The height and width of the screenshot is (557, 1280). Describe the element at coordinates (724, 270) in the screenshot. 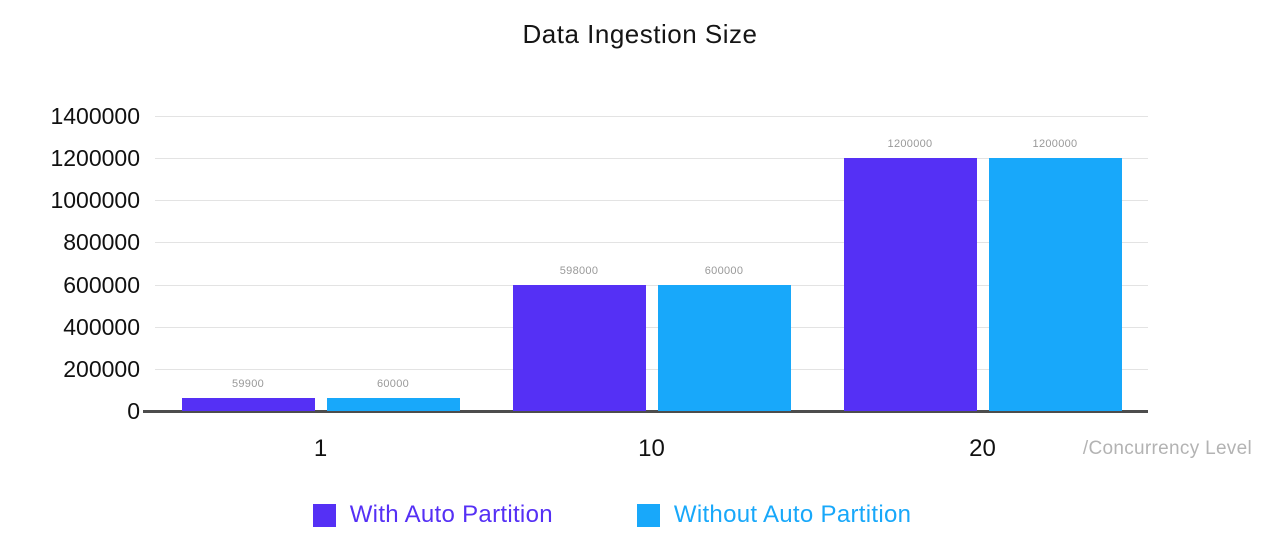

I see `bar-value-label: 600000` at that location.